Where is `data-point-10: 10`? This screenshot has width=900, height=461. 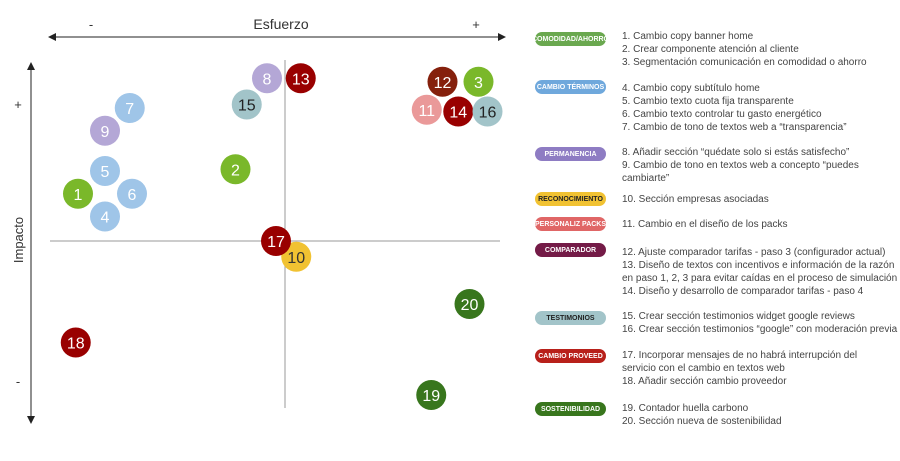
data-point-10: 10 is located at coordinates (296, 256).